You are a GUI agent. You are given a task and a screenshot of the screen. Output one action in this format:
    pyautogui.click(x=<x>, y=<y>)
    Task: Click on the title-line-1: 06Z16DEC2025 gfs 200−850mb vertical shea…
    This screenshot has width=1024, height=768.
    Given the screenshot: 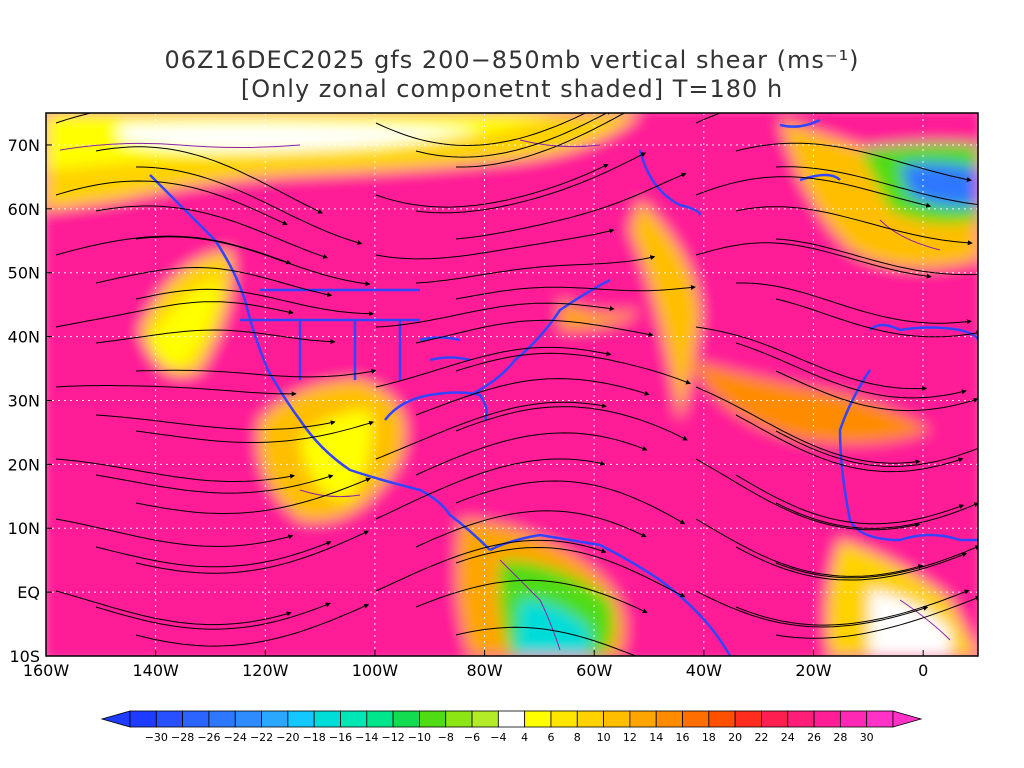 What is the action you would take?
    pyautogui.click(x=512, y=60)
    